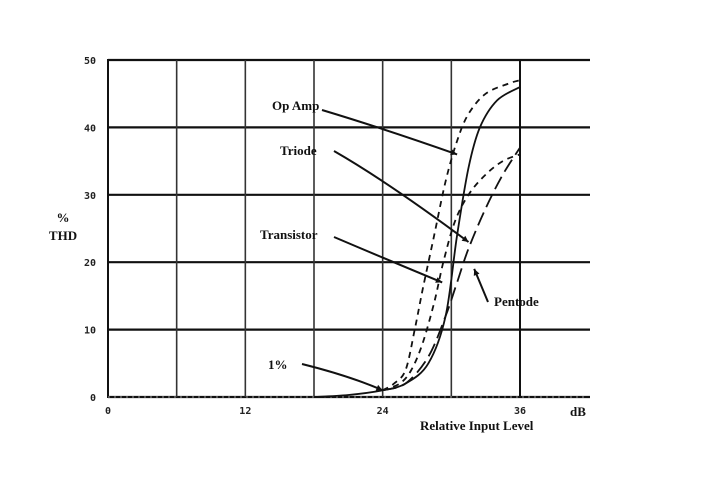 The height and width of the screenshot is (491, 710). I want to click on annotation-one-percent-arrow, so click(342, 377).